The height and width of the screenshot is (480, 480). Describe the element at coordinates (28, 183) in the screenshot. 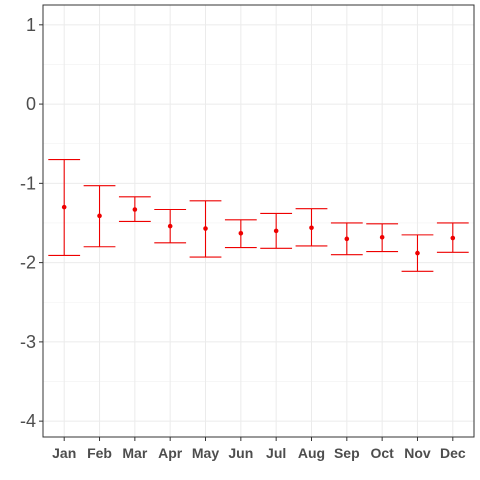

I see `y-tick-label: -1` at that location.